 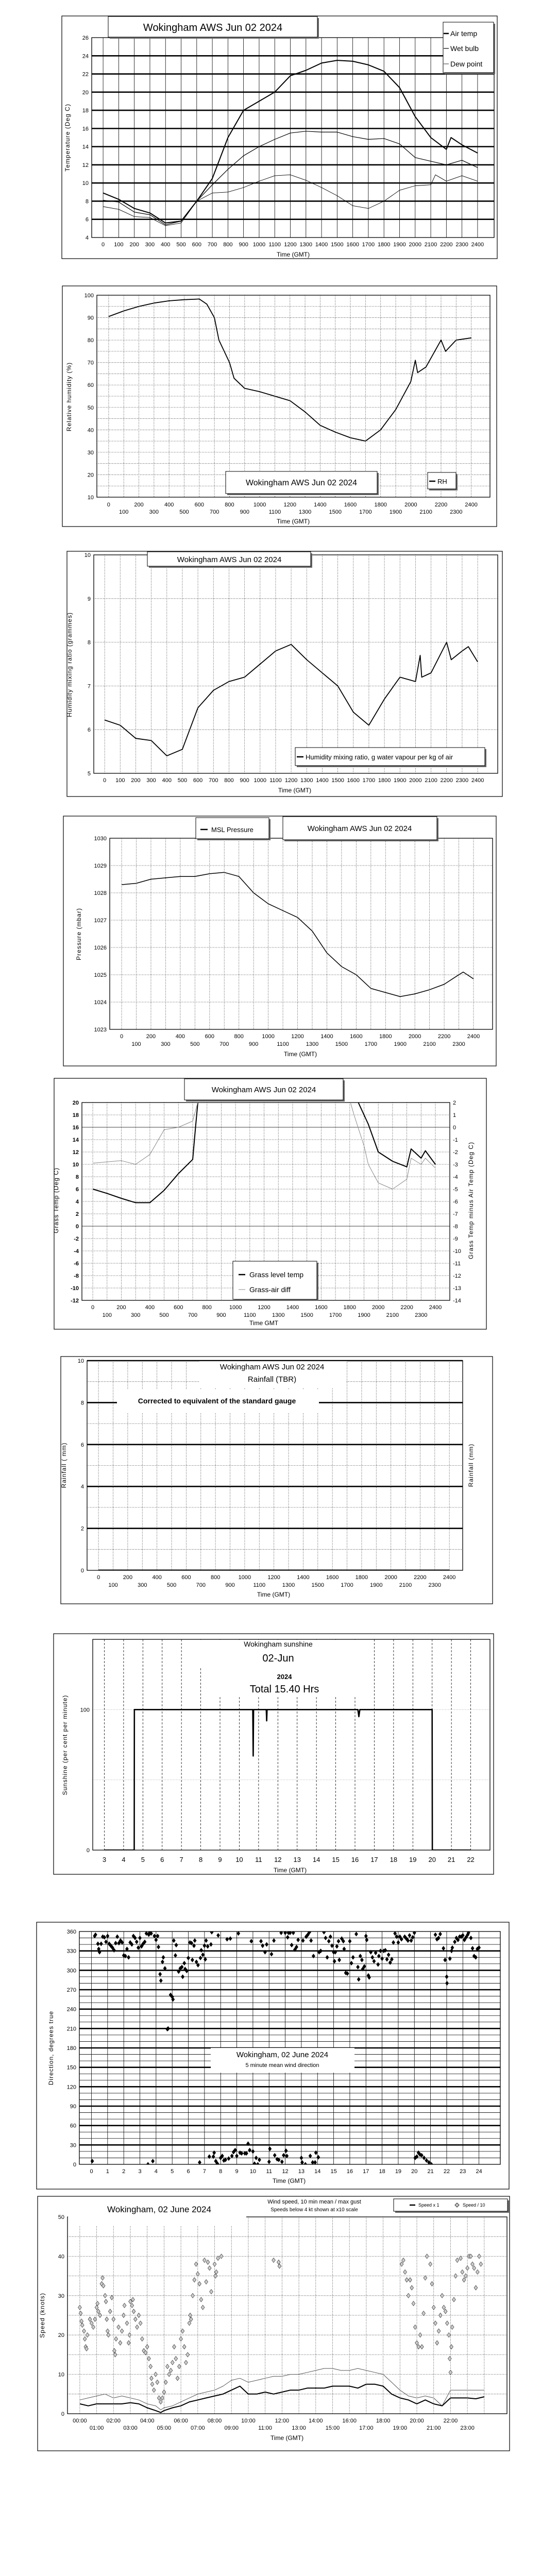 What do you see at coordinates (297, 934) in the screenshot?
I see `series-line-msl-pressure` at bounding box center [297, 934].